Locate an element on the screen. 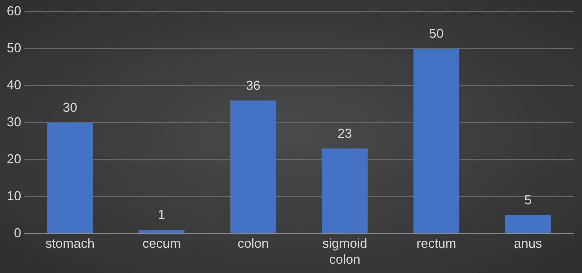  y-tick-label: 40 is located at coordinates (14, 85).